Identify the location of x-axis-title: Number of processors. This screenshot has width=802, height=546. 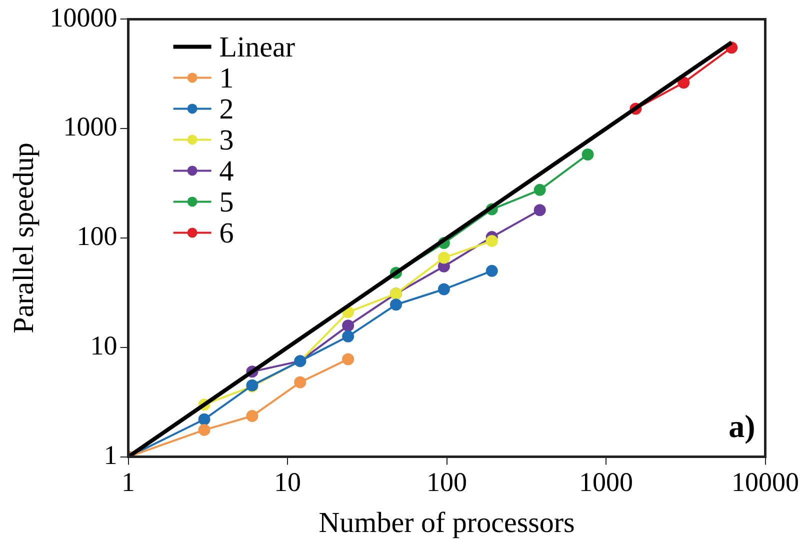
(446, 523).